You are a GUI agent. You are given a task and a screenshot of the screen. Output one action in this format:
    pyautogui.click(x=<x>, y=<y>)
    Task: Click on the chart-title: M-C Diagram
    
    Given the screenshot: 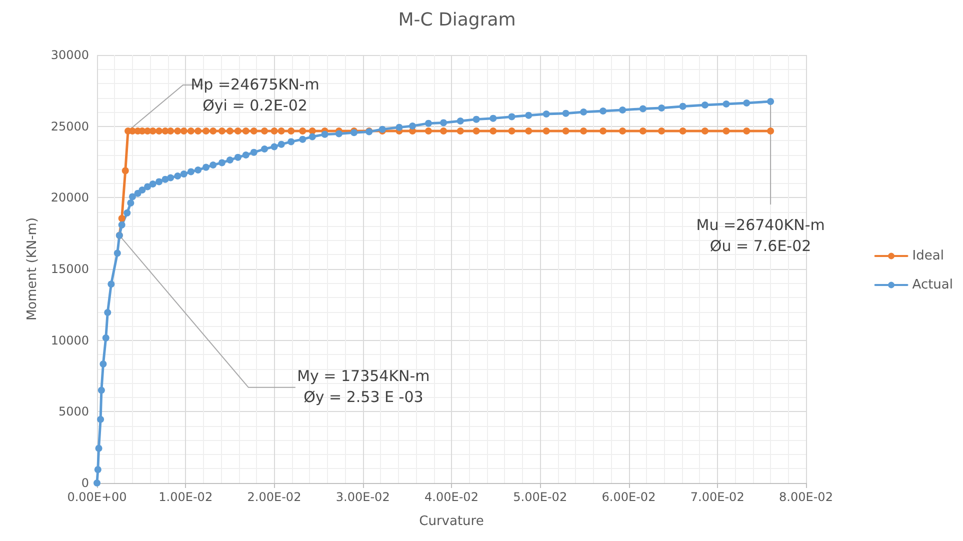 What is the action you would take?
    pyautogui.click(x=457, y=20)
    